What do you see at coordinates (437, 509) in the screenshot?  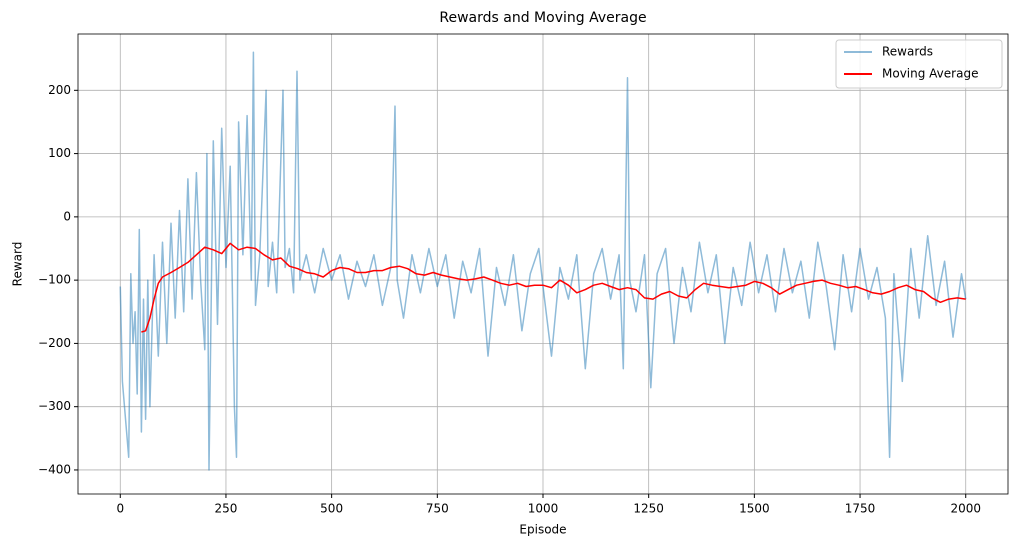 I see `x-tick-label: 750` at bounding box center [437, 509].